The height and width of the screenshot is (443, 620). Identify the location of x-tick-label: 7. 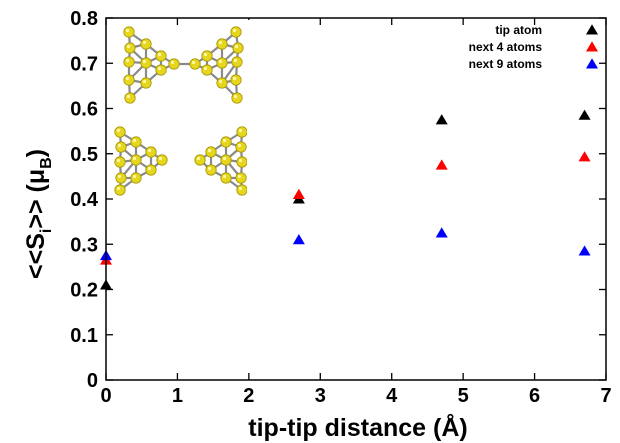
(605, 396).